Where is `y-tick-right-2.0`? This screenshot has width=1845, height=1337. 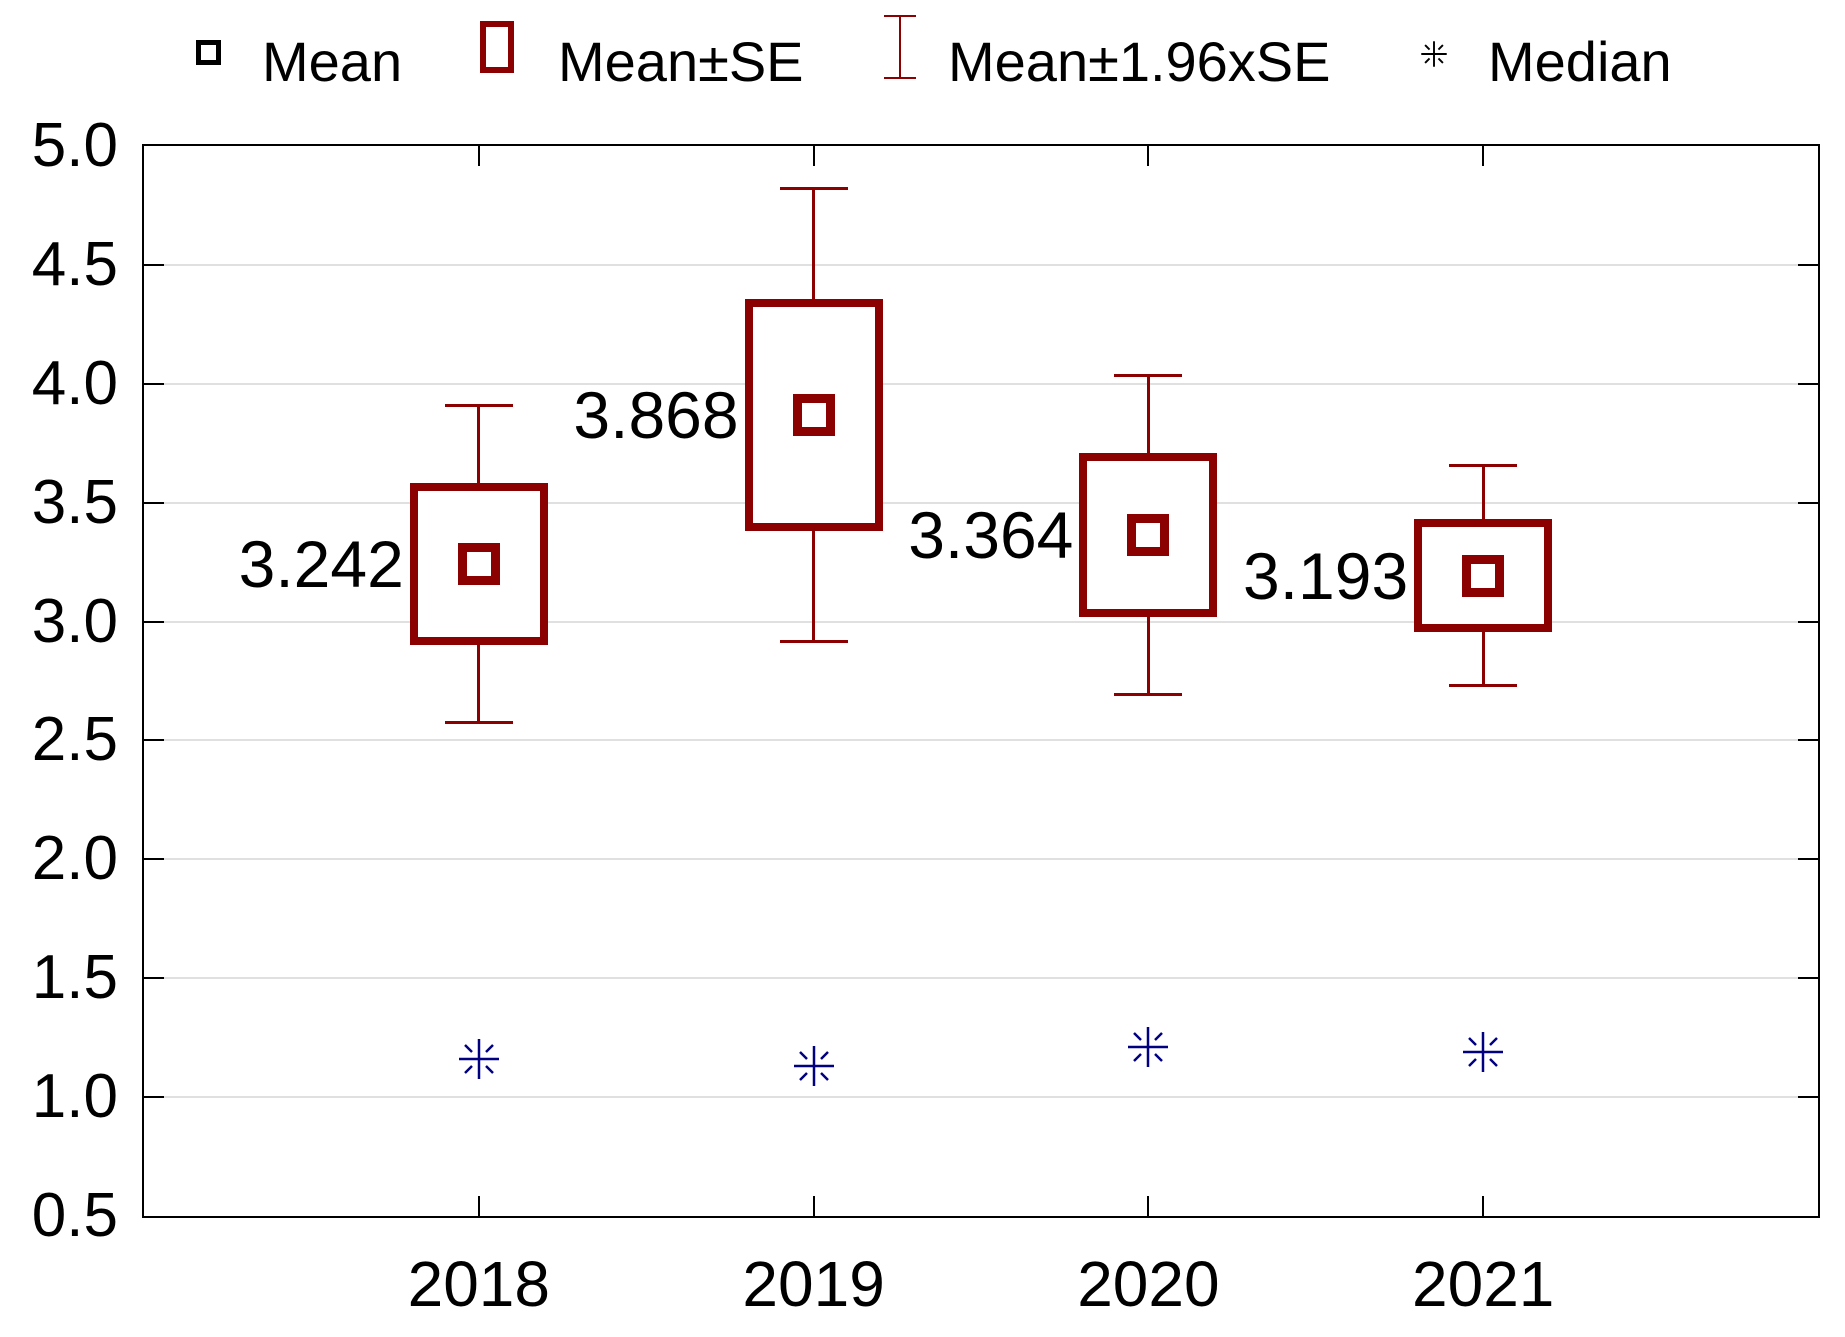
y-tick-right-2.0 is located at coordinates (1808, 859).